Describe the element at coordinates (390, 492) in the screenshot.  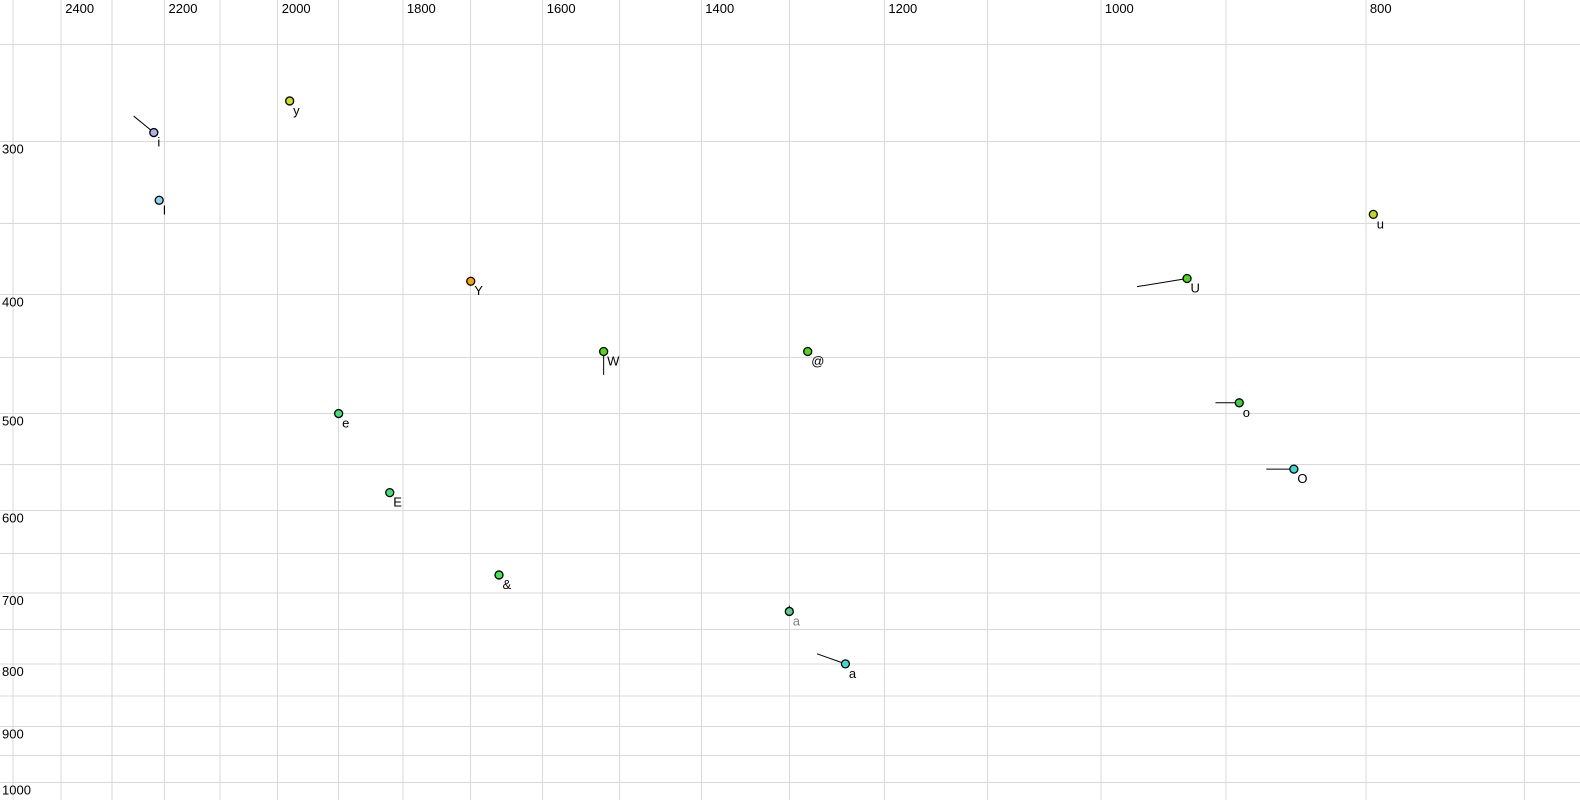
I see `vowel-point-E` at that location.